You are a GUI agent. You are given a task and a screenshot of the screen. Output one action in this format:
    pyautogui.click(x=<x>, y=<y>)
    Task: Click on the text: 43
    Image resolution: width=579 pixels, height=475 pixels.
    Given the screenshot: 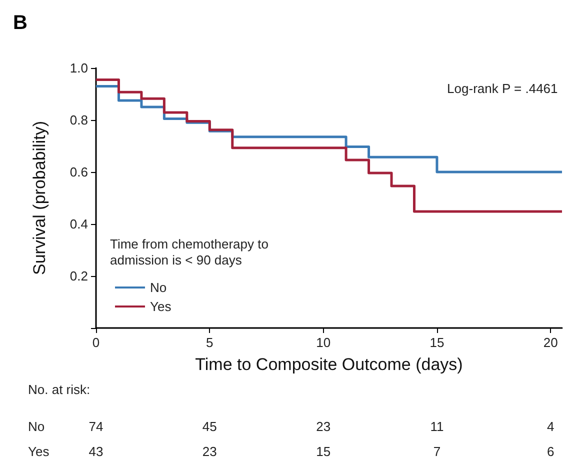 What is the action you would take?
    pyautogui.click(x=96, y=451)
    